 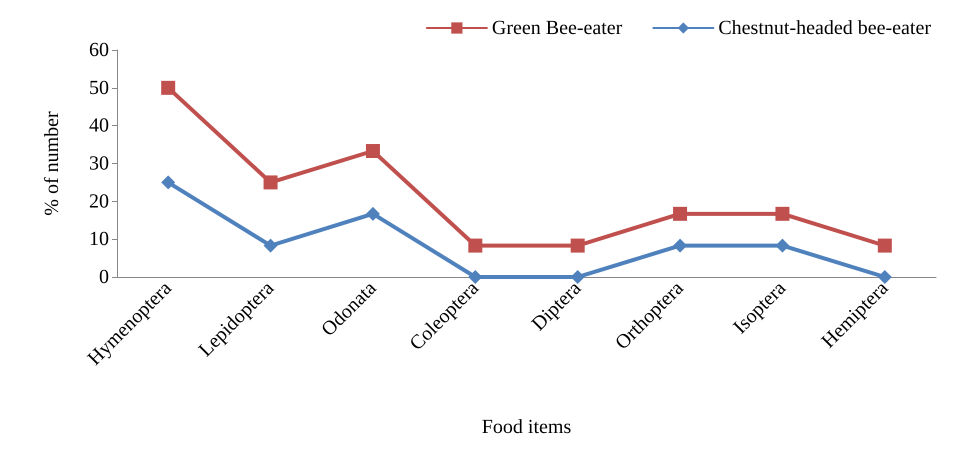 What do you see at coordinates (99, 125) in the screenshot?
I see `y-tick-label: 40` at bounding box center [99, 125].